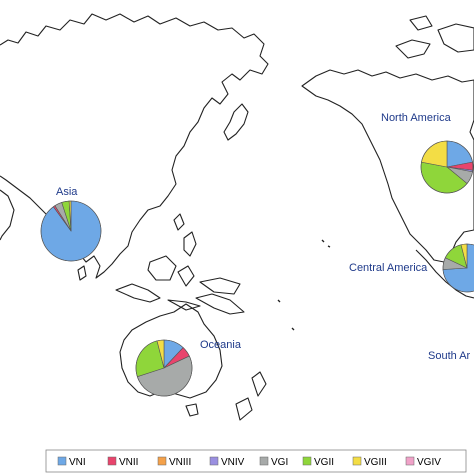 The height and width of the screenshot is (474, 474). What do you see at coordinates (449, 356) in the screenshot?
I see `region-label-south-america: South Ar` at bounding box center [449, 356].